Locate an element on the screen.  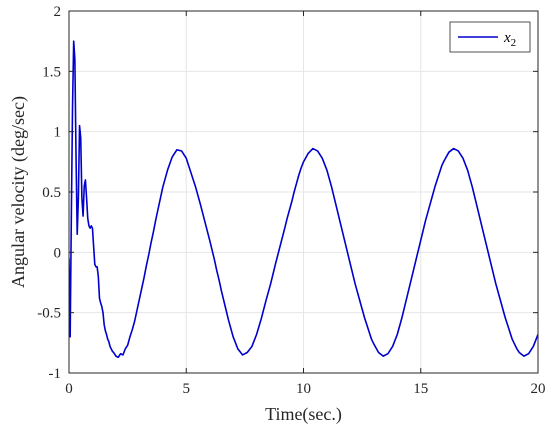
x-tick-label: 5 is located at coordinates (187, 389).